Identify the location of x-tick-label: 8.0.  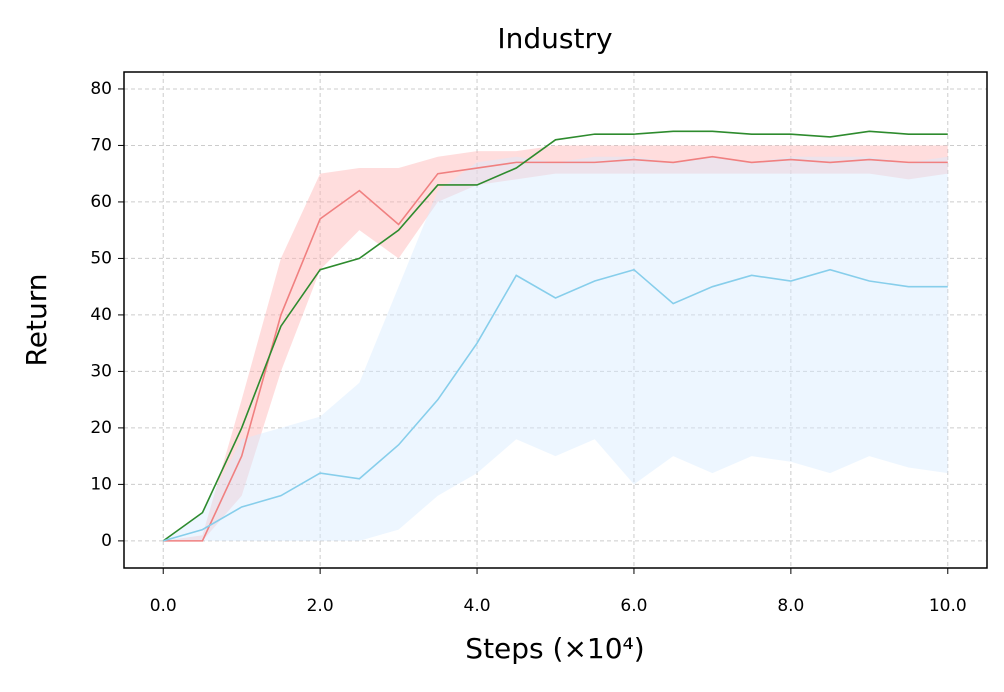
(790, 606).